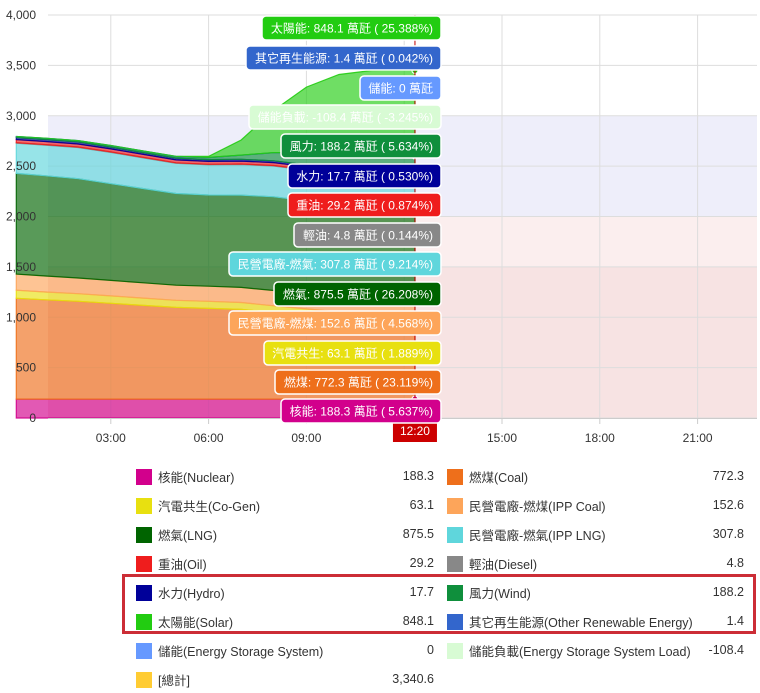  What do you see at coordinates (413, 679) in the screenshot?
I see `legend-value: 3,340.6` at bounding box center [413, 679].